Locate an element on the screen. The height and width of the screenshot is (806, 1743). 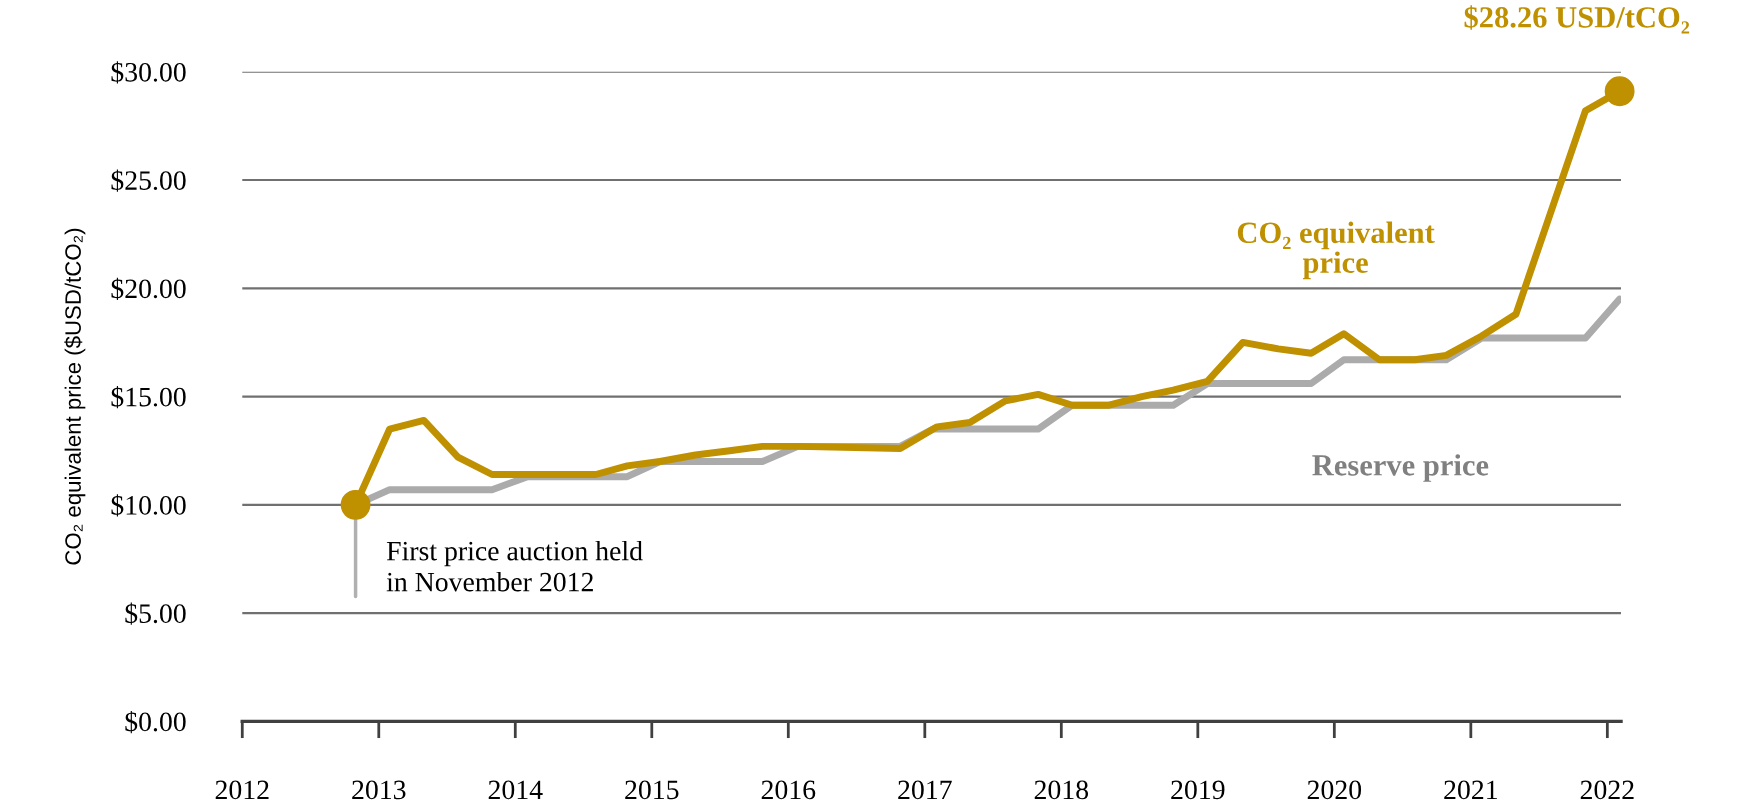
y-axis-title: CO₂ equivalent price ($USD/tCO₂) is located at coordinates (75, 396).